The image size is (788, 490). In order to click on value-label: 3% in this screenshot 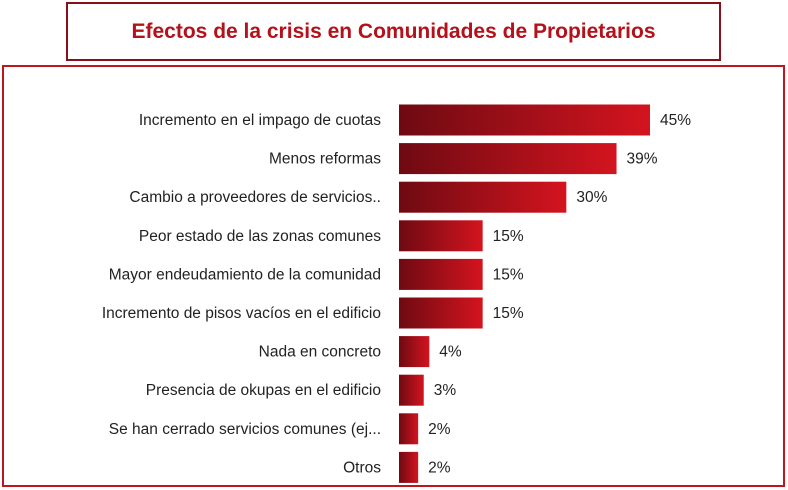, I will do `click(445, 390)`.